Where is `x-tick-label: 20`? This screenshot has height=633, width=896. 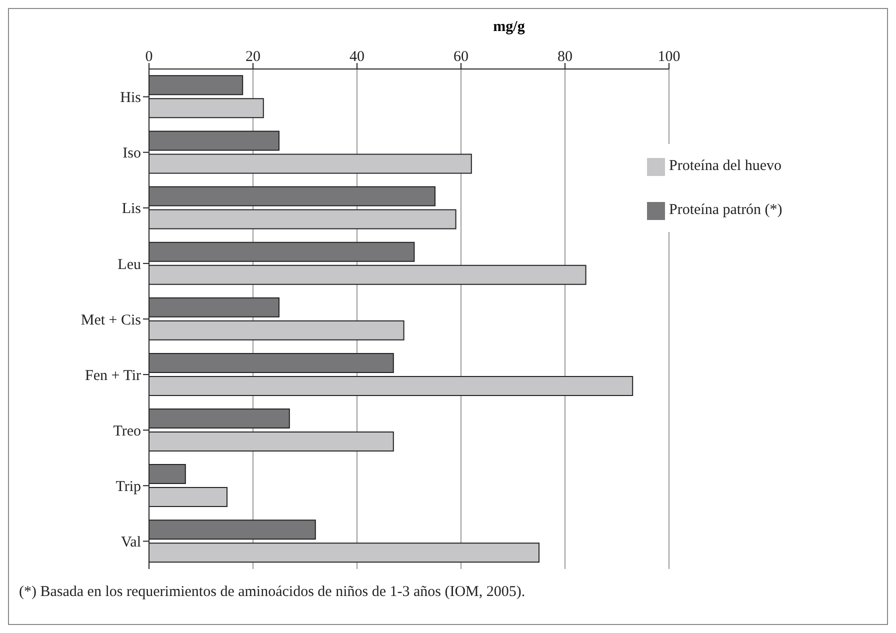
x-tick-label: 20 is located at coordinates (253, 57).